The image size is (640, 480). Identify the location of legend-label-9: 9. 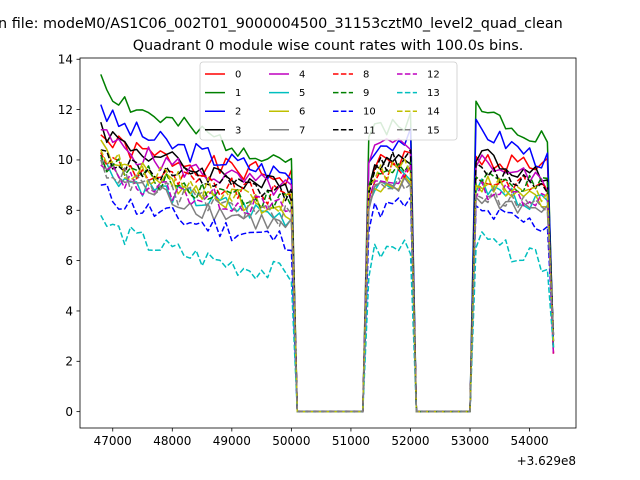
(366, 93).